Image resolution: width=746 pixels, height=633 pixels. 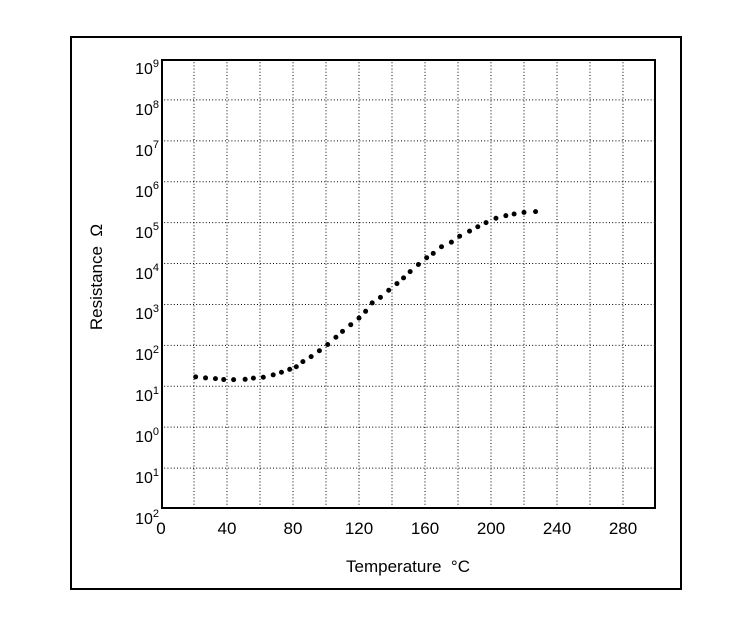 I want to click on y-tick-exponent: 4, so click(x=155, y=268).